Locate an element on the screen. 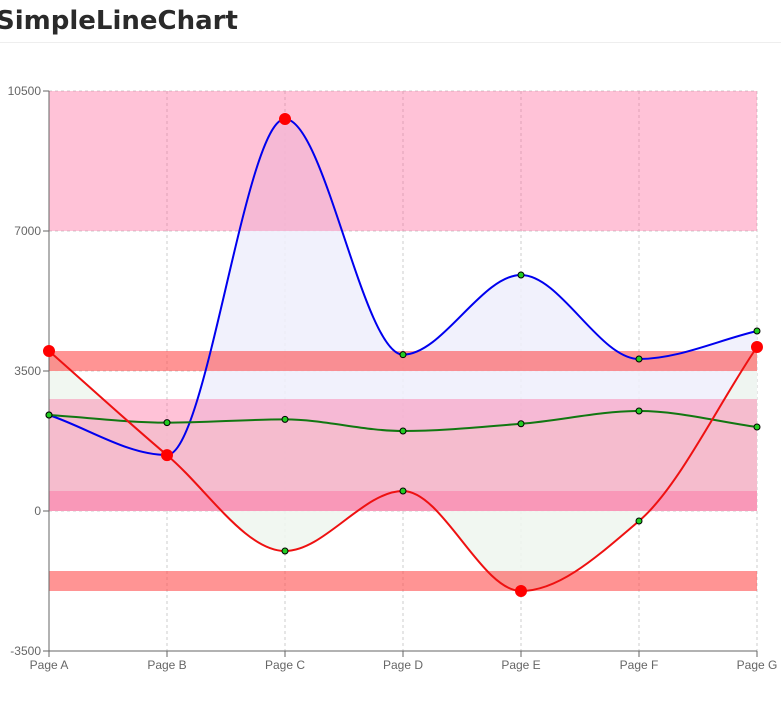  x-tick-label-6: Page G is located at coordinates (757, 665).